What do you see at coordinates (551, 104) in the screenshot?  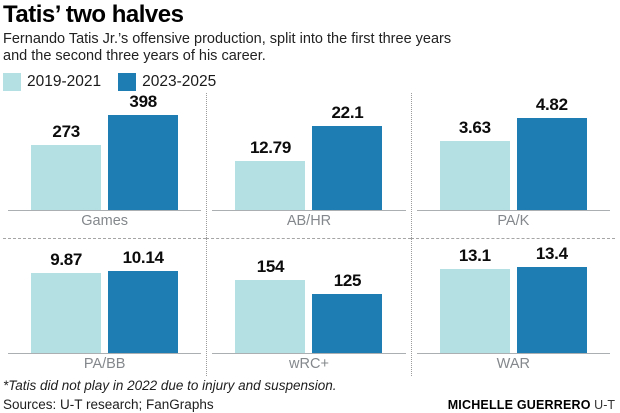 I see `bar-value-label: 4.82` at bounding box center [551, 104].